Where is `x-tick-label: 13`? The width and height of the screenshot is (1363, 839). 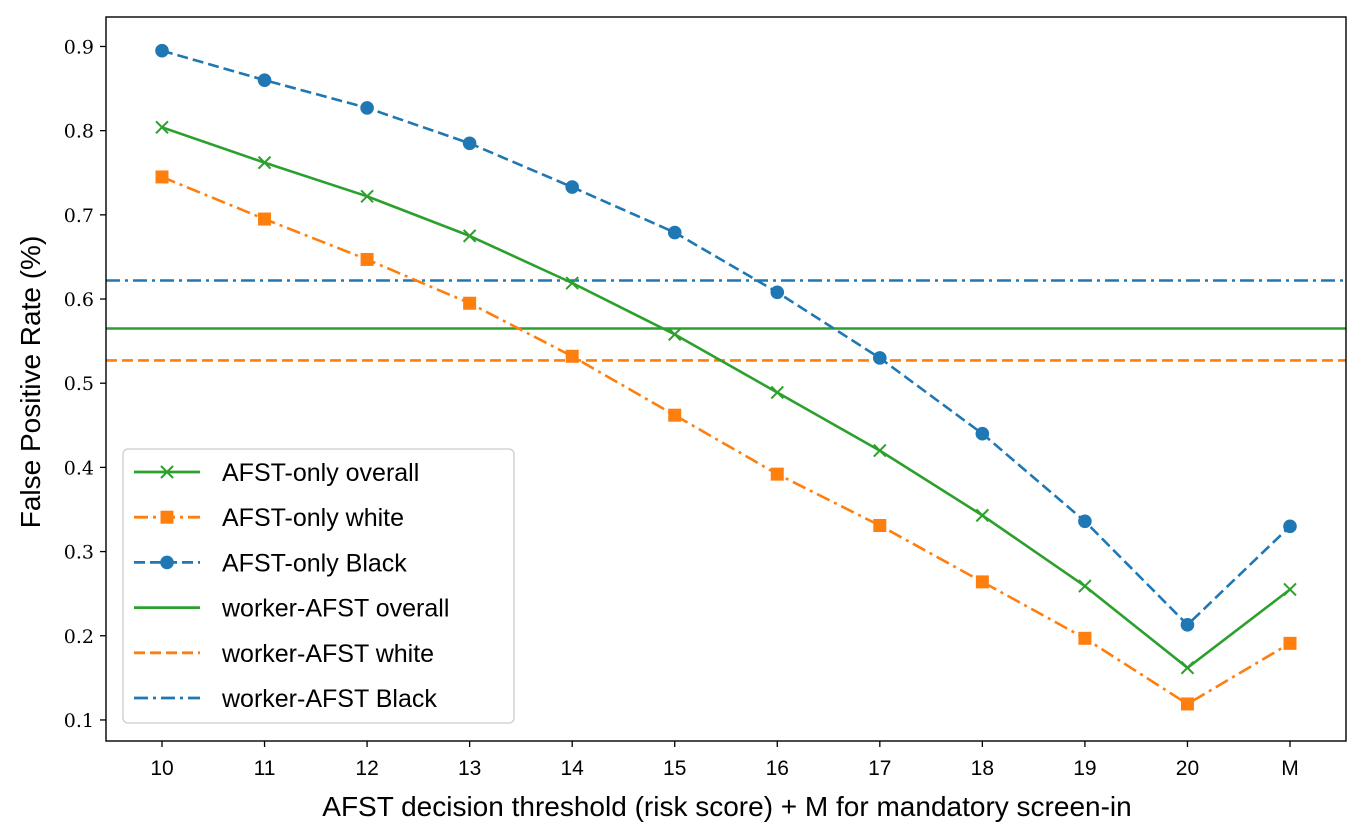 x-tick-label: 13 is located at coordinates (469, 768).